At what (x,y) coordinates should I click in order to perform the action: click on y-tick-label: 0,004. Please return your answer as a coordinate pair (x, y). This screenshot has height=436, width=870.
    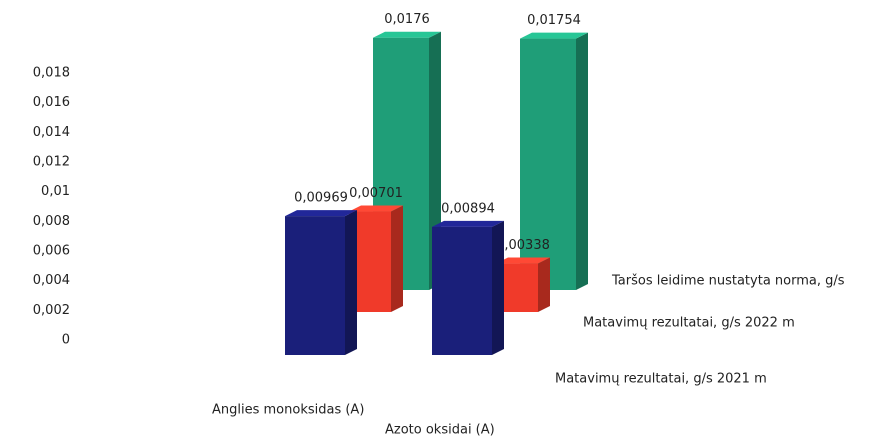
    Looking at the image, I should click on (51, 280).